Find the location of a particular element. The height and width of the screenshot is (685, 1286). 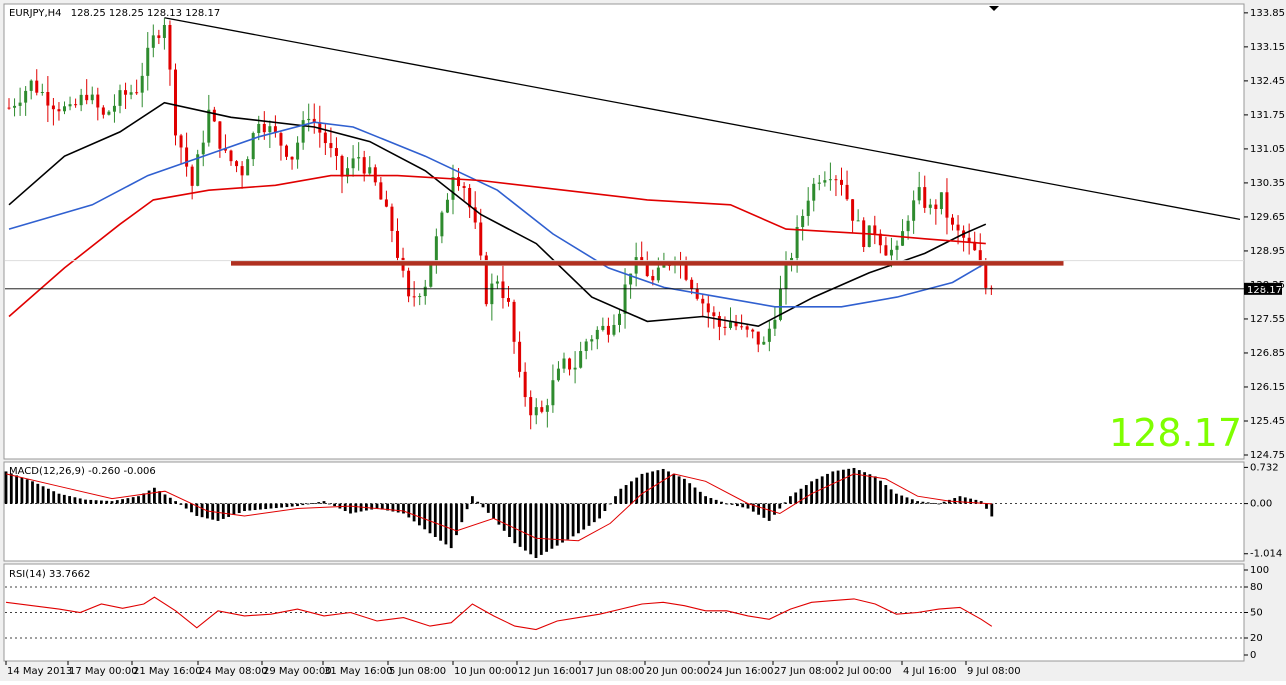

price-axis-label: 132.45 is located at coordinates (1267, 81).